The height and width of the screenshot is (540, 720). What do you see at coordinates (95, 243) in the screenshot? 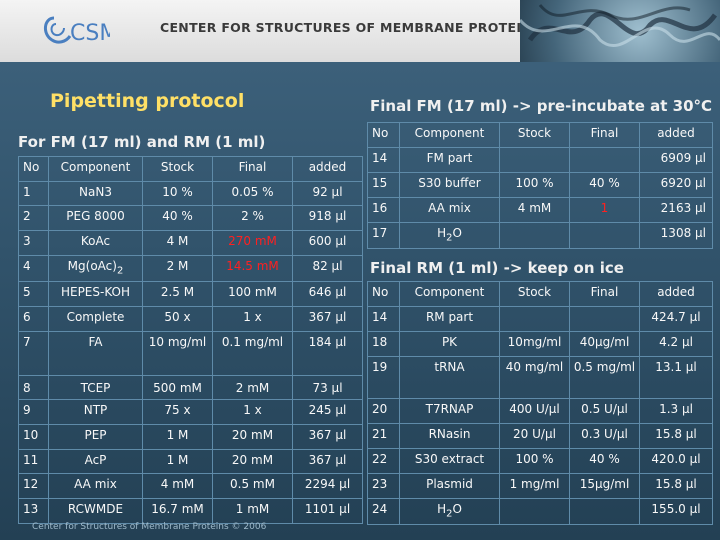
I see `component-name: KoAc` at bounding box center [95, 243].